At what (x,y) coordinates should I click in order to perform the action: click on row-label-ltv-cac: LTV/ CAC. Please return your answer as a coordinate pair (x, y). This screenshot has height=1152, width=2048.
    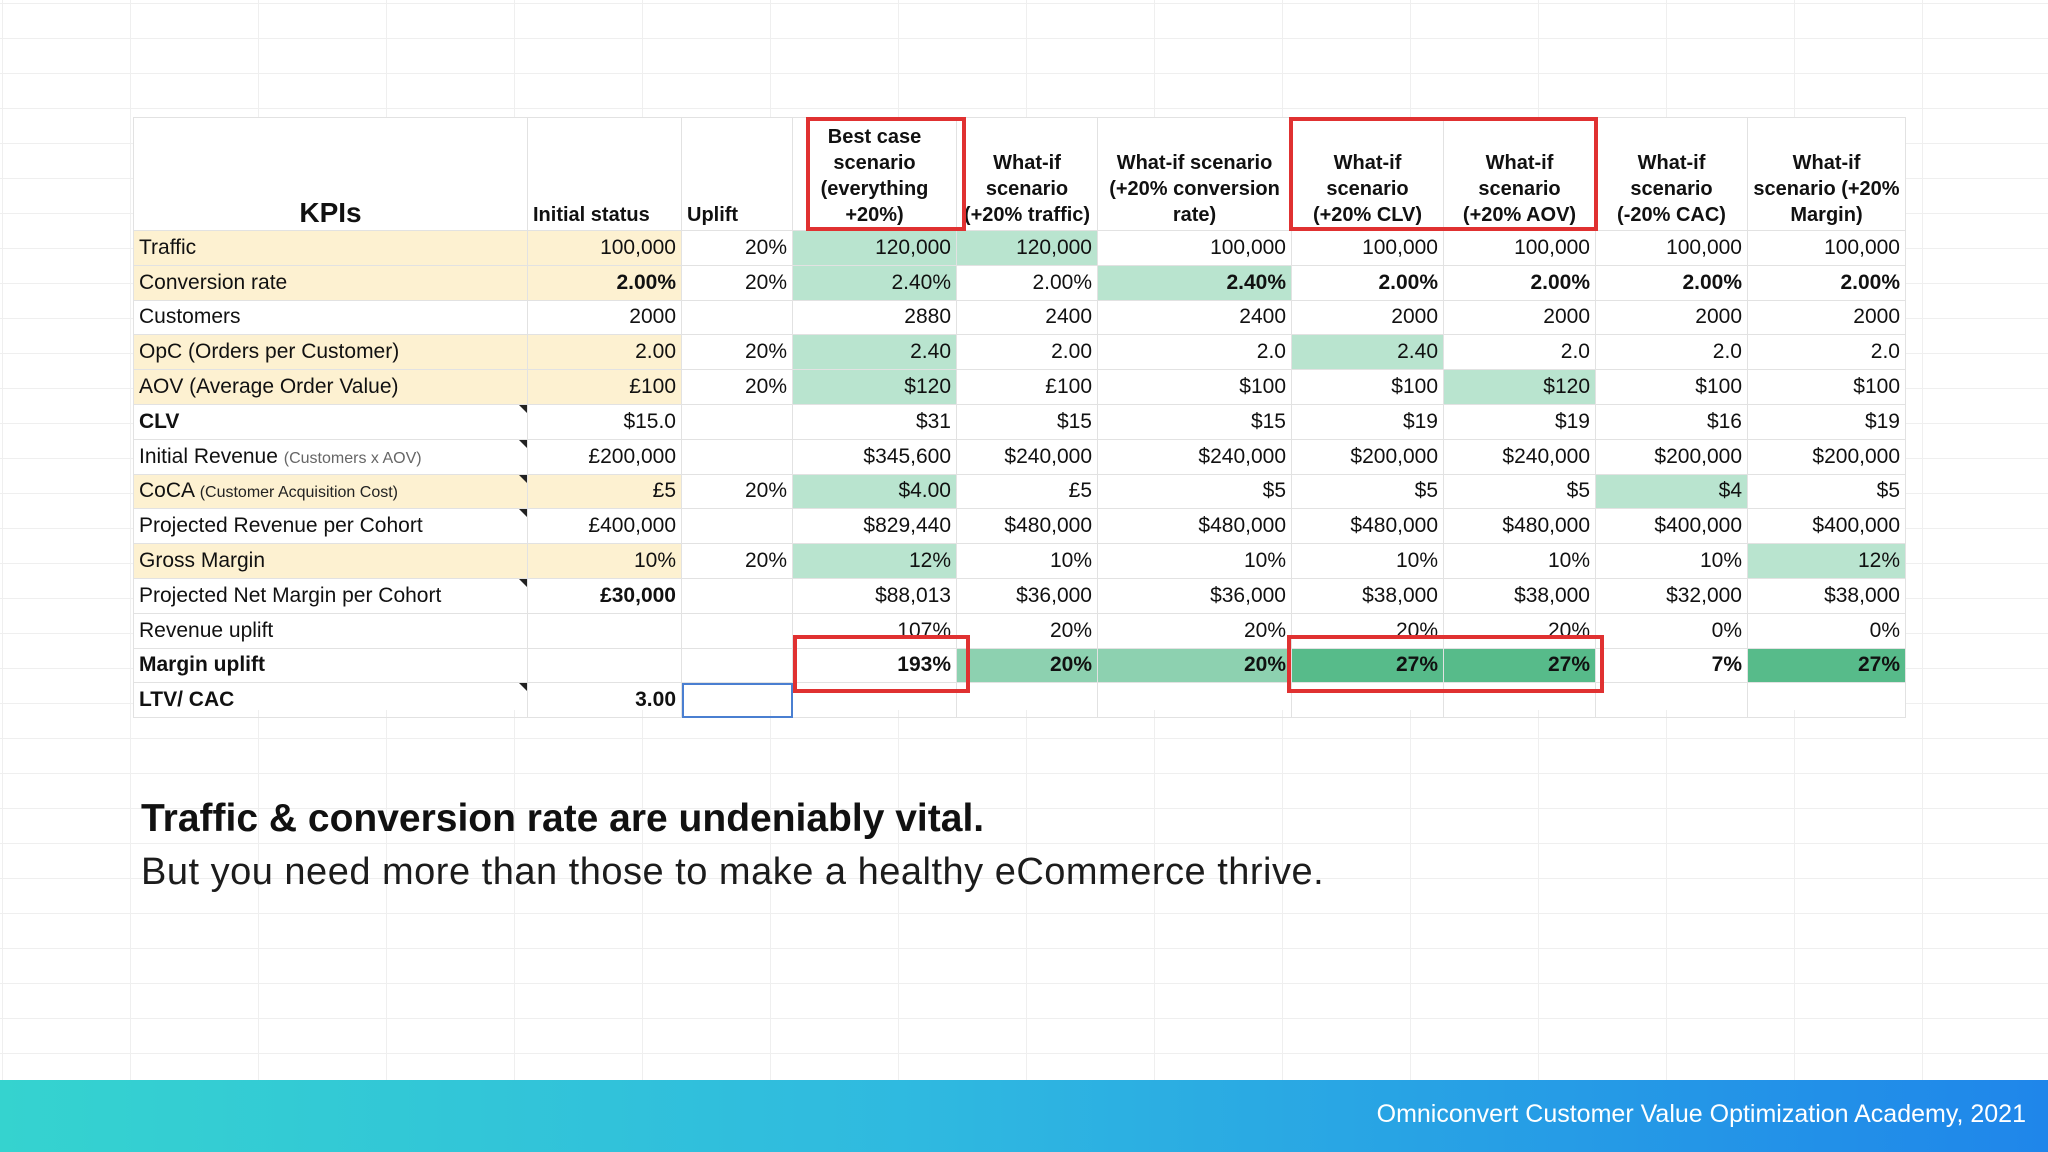
    Looking at the image, I should click on (330, 700).